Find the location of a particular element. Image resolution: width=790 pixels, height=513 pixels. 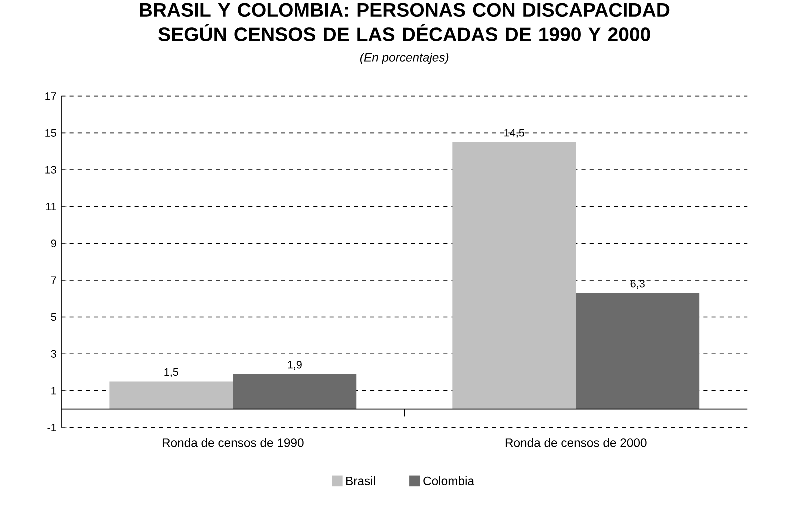

y-tick-label: 1 is located at coordinates (54, 391).